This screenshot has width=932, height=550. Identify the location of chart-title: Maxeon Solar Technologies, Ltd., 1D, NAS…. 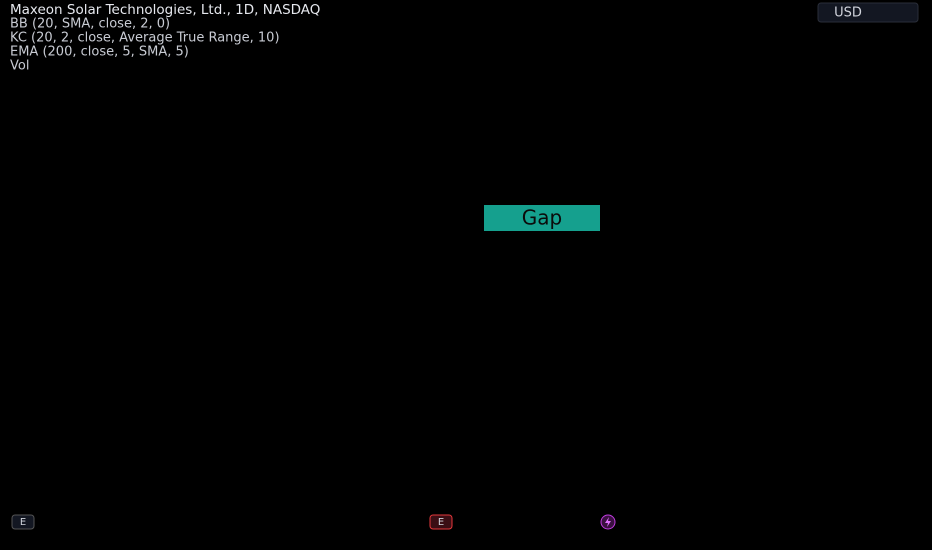
(165, 10).